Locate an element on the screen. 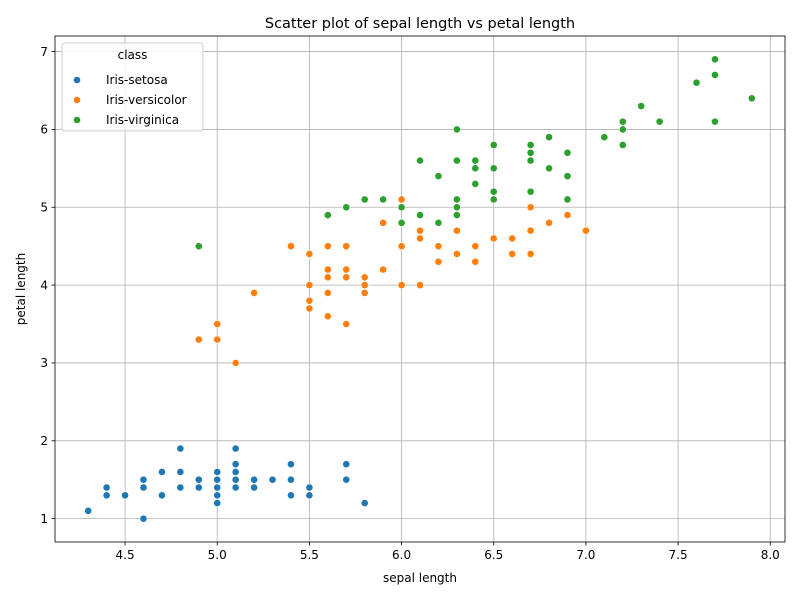  y-axis-label: petal length is located at coordinates (21, 289).